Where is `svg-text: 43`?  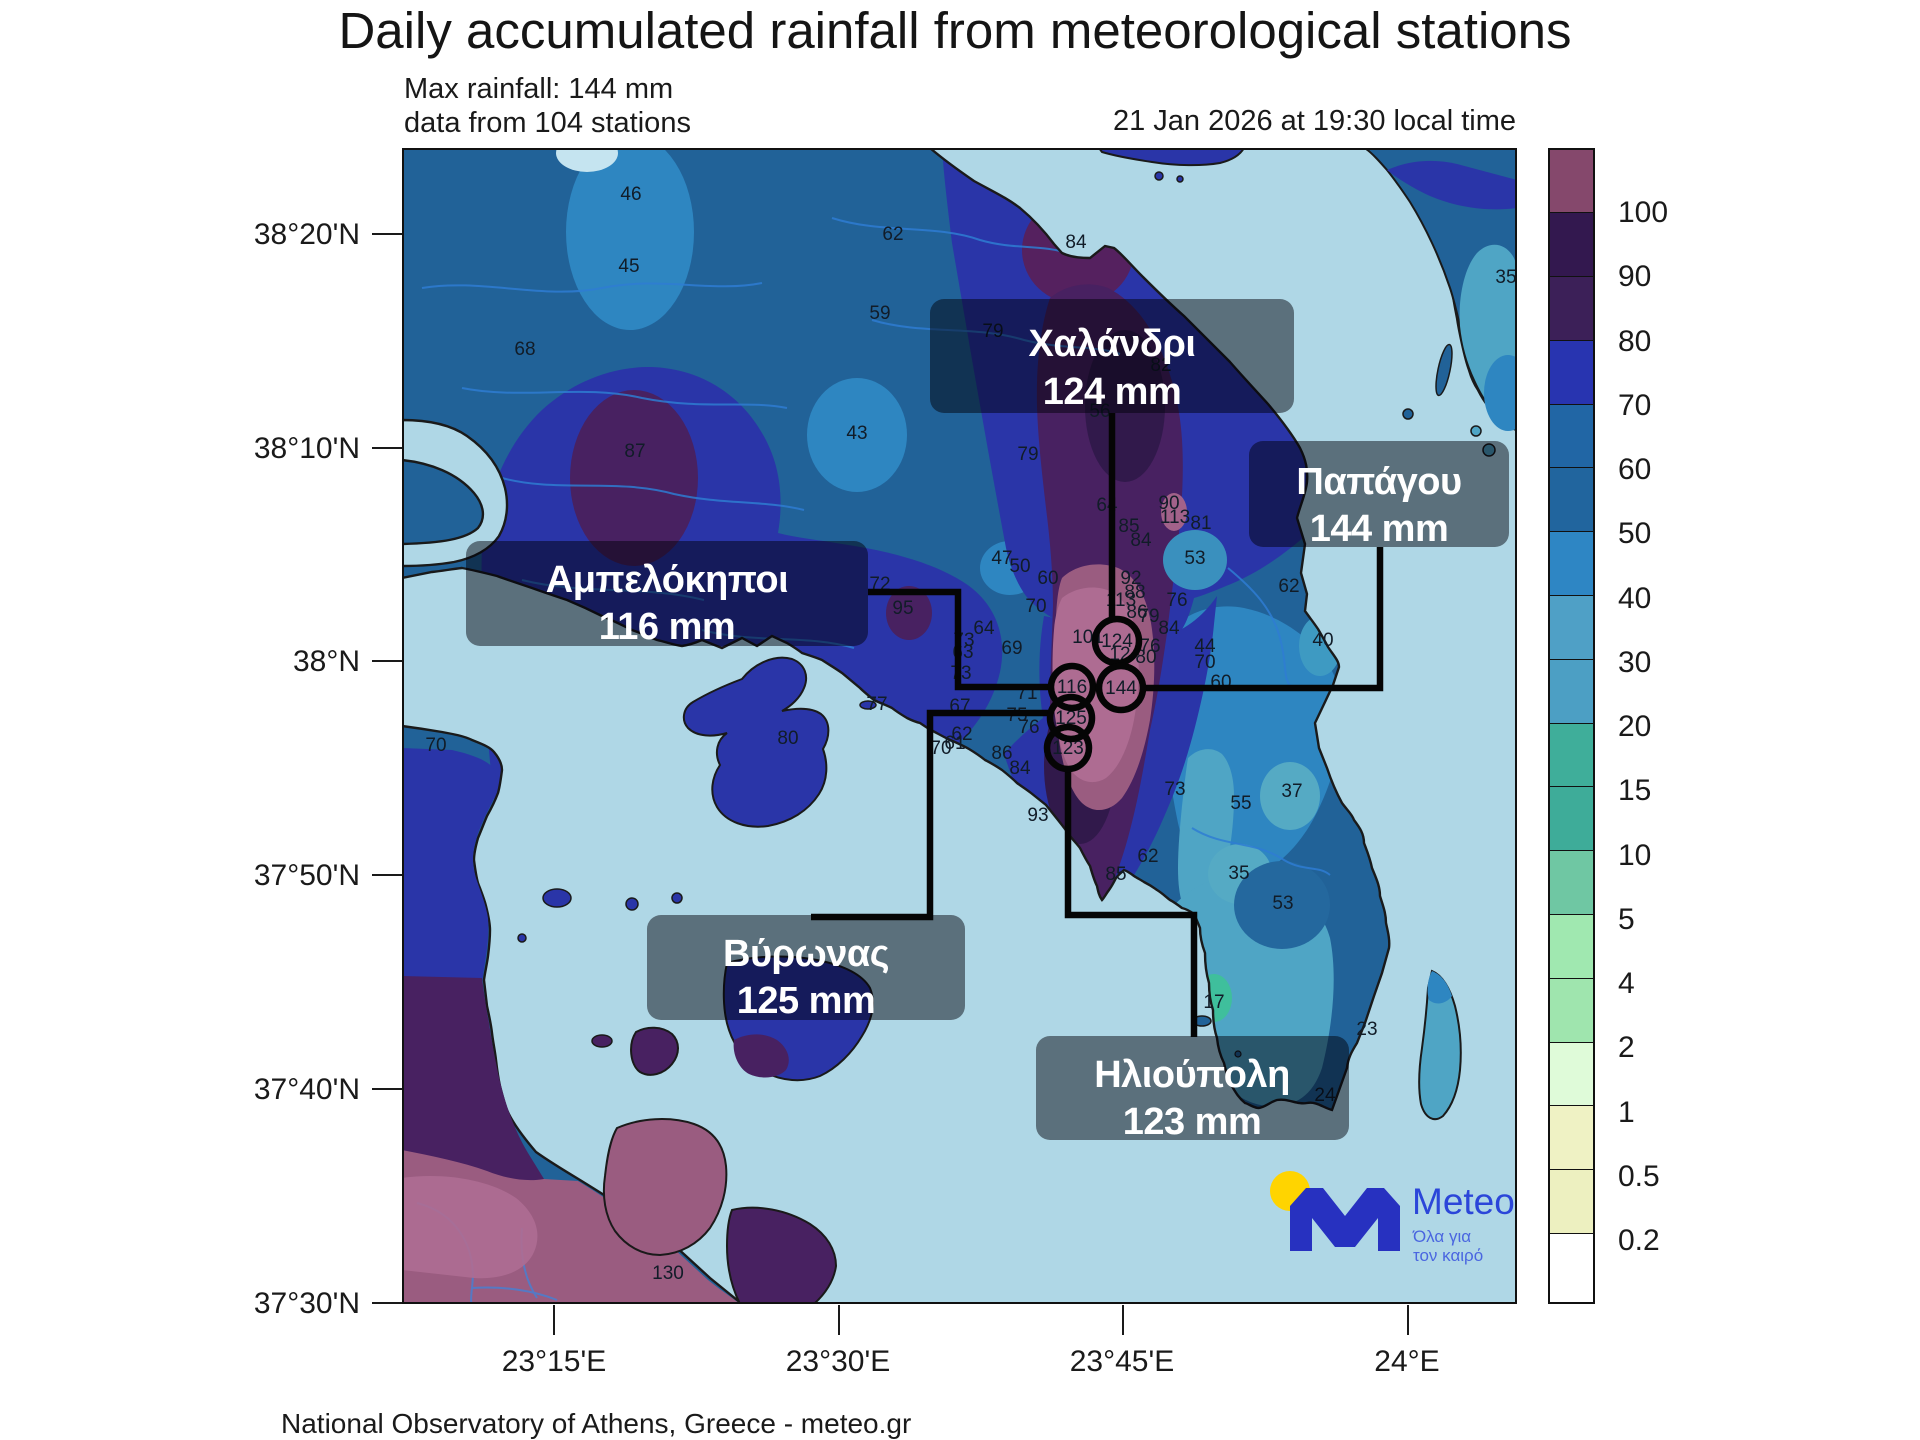
svg-text: 43 is located at coordinates (856, 433).